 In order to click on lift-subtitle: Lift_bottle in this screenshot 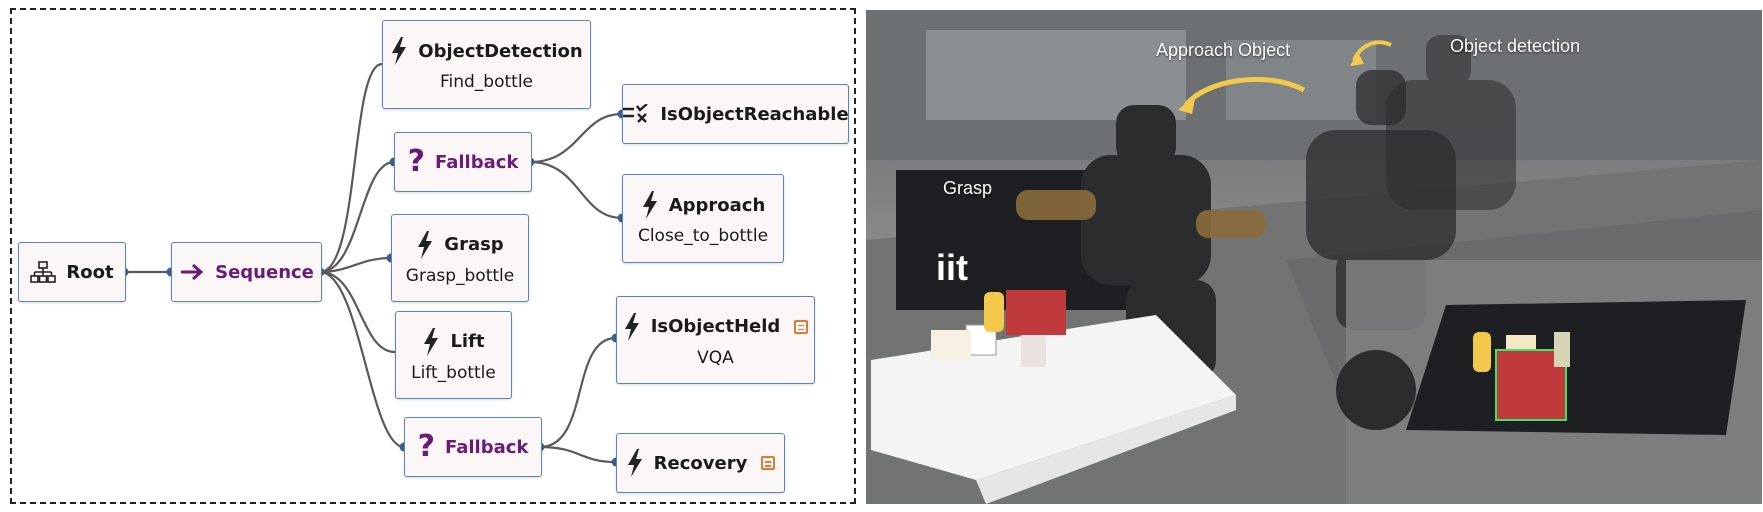, I will do `click(453, 372)`.